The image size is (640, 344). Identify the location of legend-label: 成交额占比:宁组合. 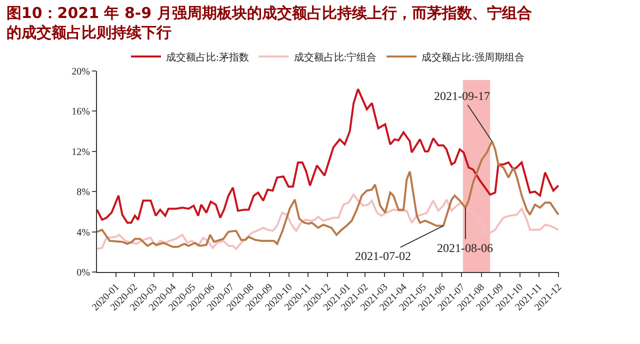
(335, 57).